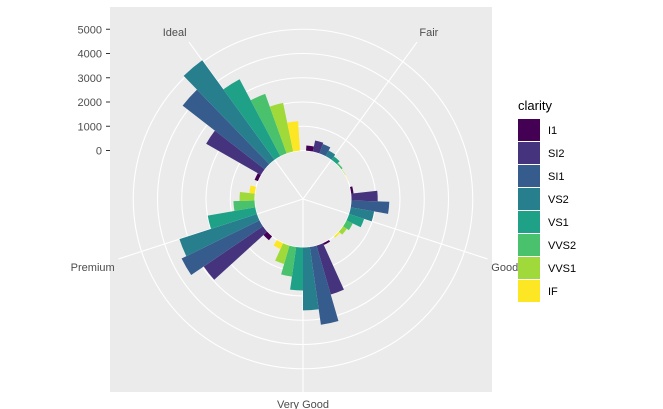 This screenshot has height=409, width=663. What do you see at coordinates (562, 269) in the screenshot?
I see `legend-label: VVS1` at bounding box center [562, 269].